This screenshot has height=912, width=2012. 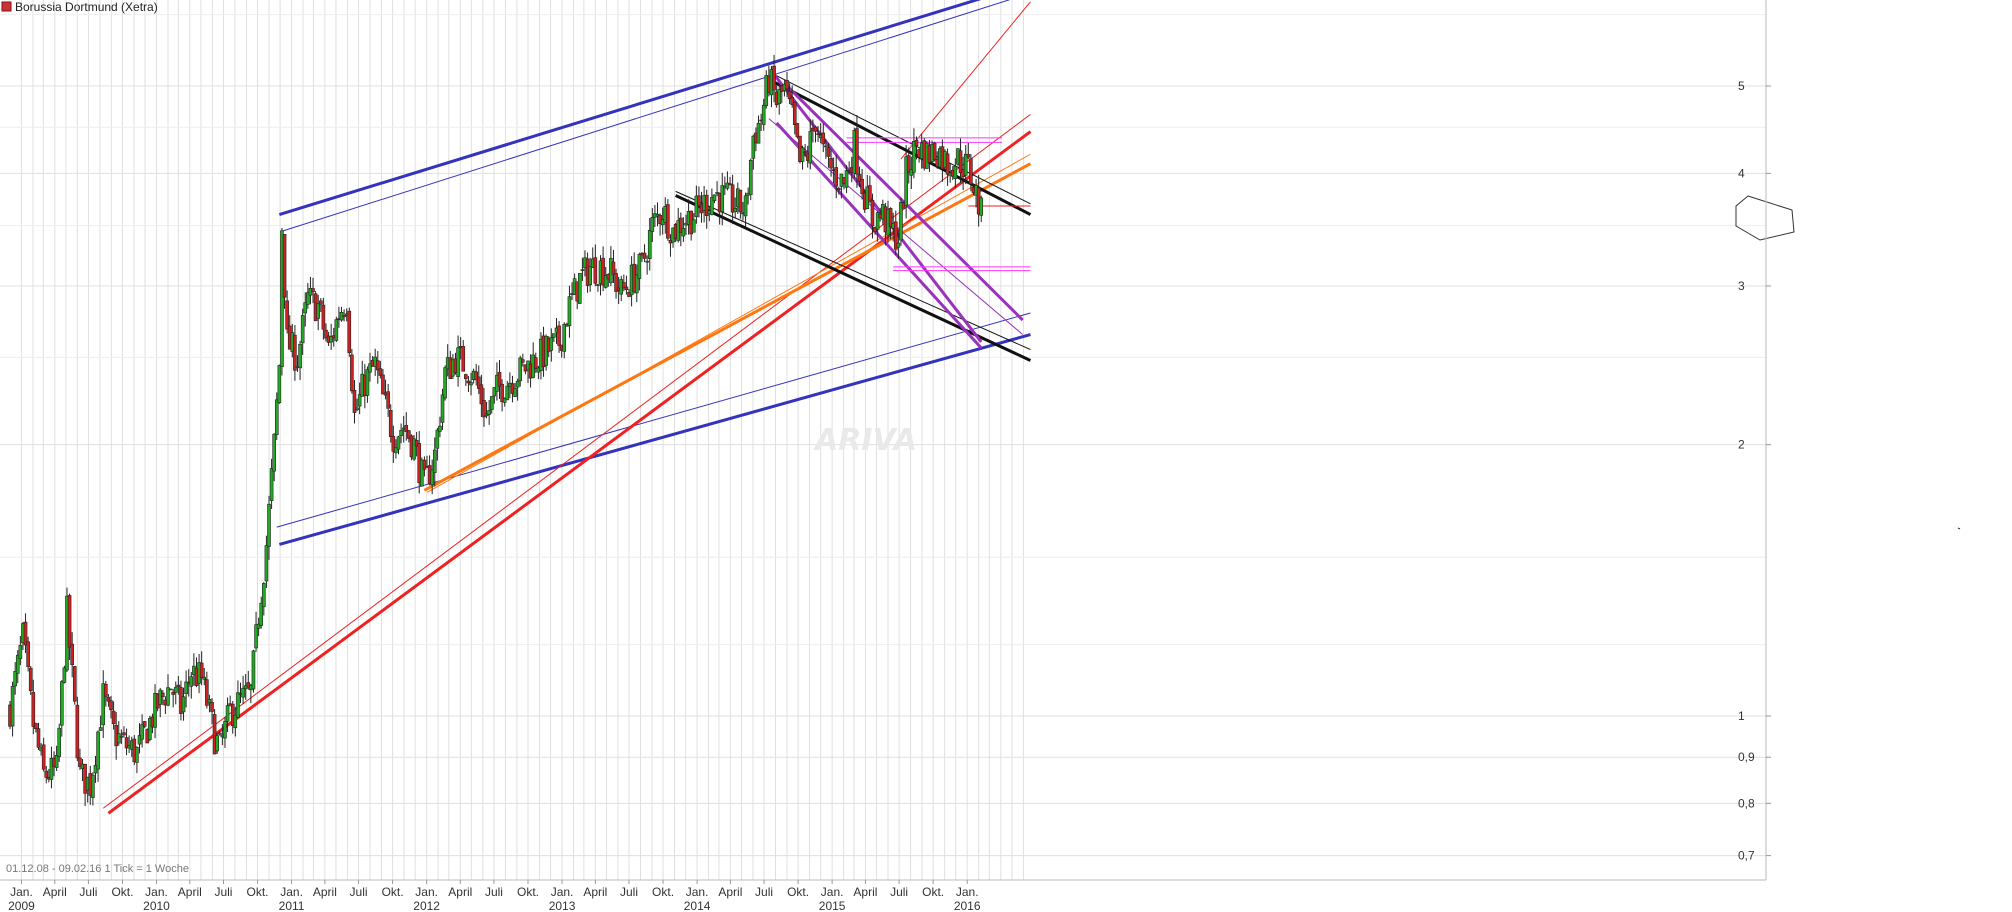 I want to click on trendline-orange-trend, so click(x=728, y=323).